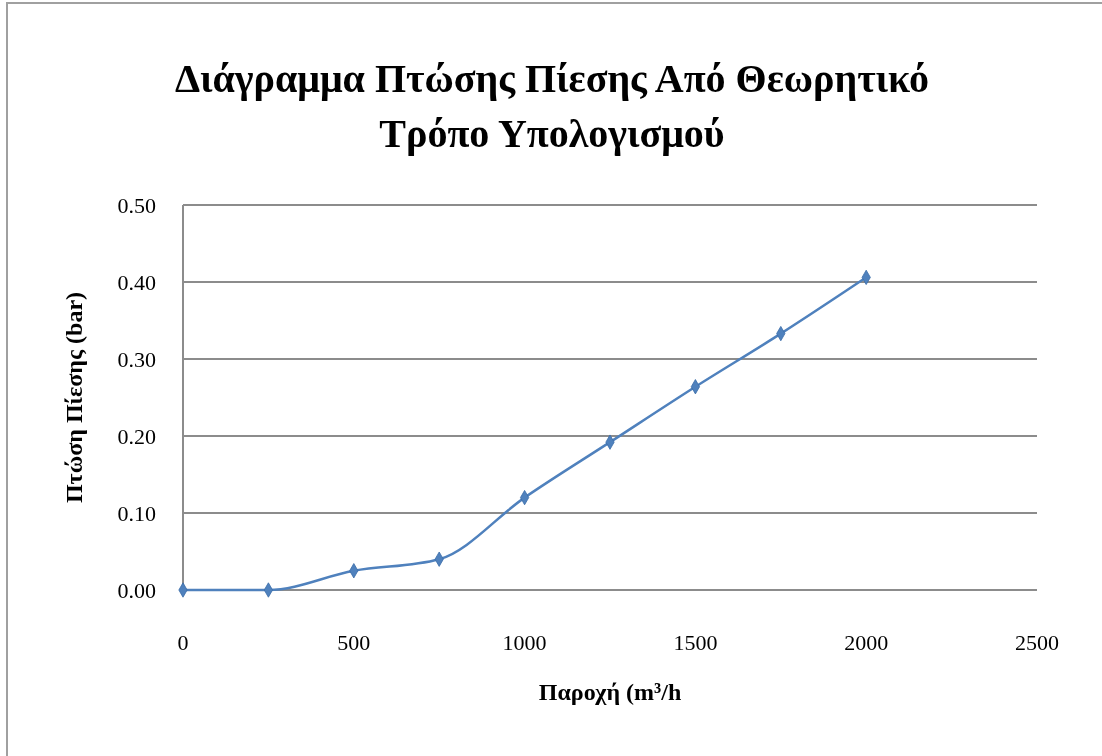 The width and height of the screenshot is (1102, 756). I want to click on y-tick-label: 0.00, so click(136, 590).